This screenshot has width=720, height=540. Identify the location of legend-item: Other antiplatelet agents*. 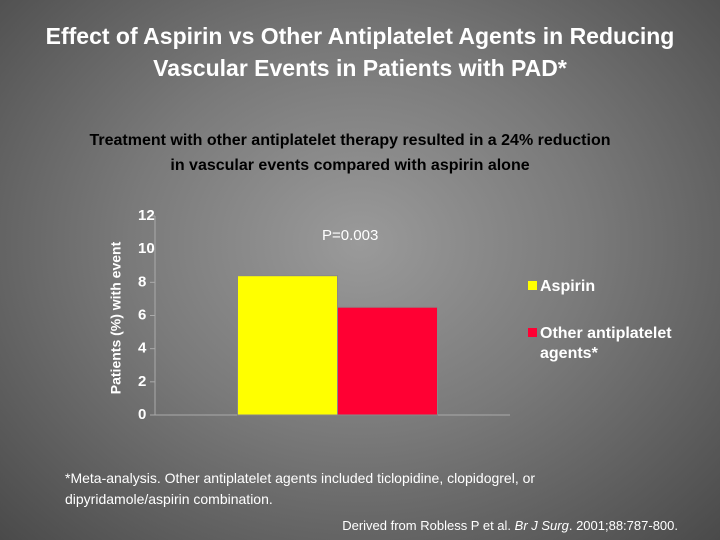
(614, 344).